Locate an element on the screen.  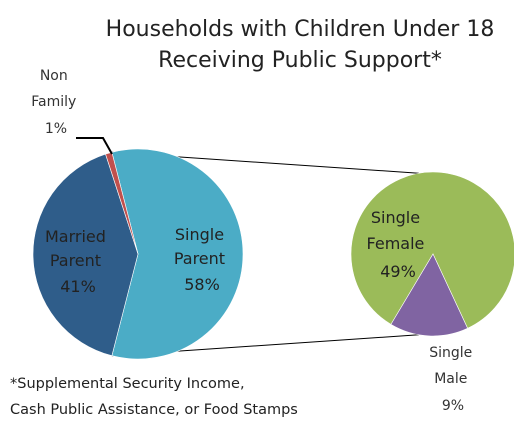
slice-label-single-male: Single Male 9% is located at coordinates (453, 379).